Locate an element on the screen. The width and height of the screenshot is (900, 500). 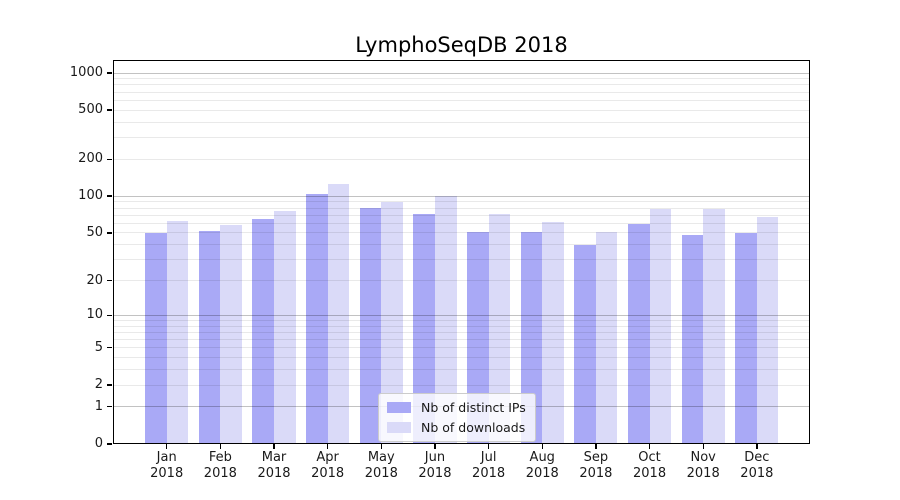
y-tick-label: 100 is located at coordinates (90, 196).